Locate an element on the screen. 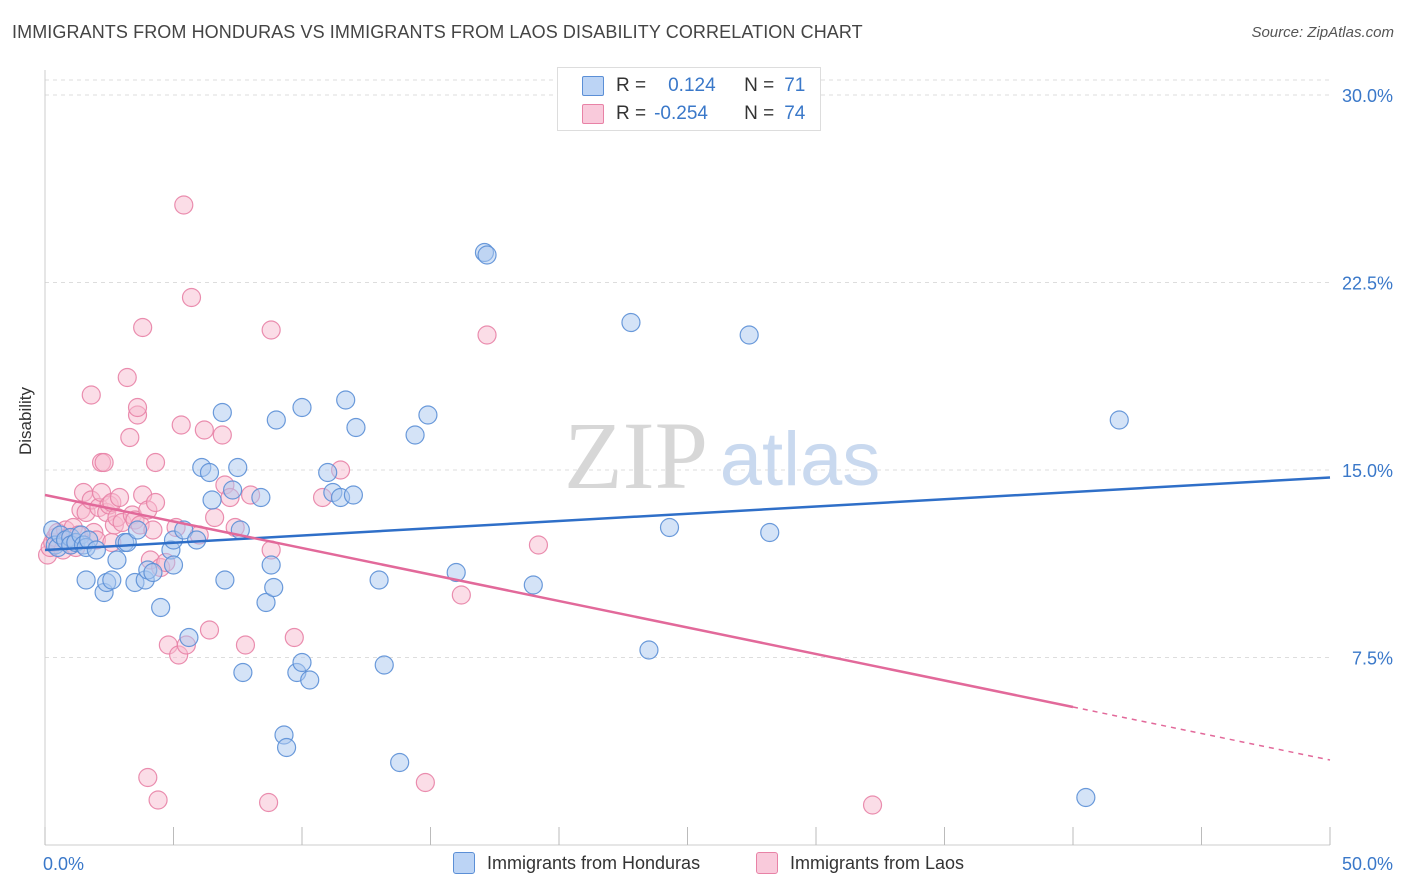 The image size is (1406, 892). laos-swatch is located at coordinates (593, 114).